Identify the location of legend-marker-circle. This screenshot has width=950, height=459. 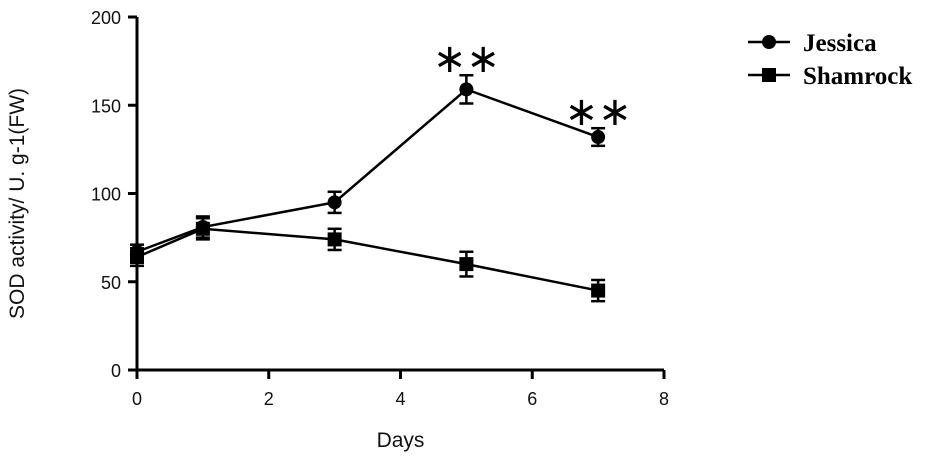
(769, 42).